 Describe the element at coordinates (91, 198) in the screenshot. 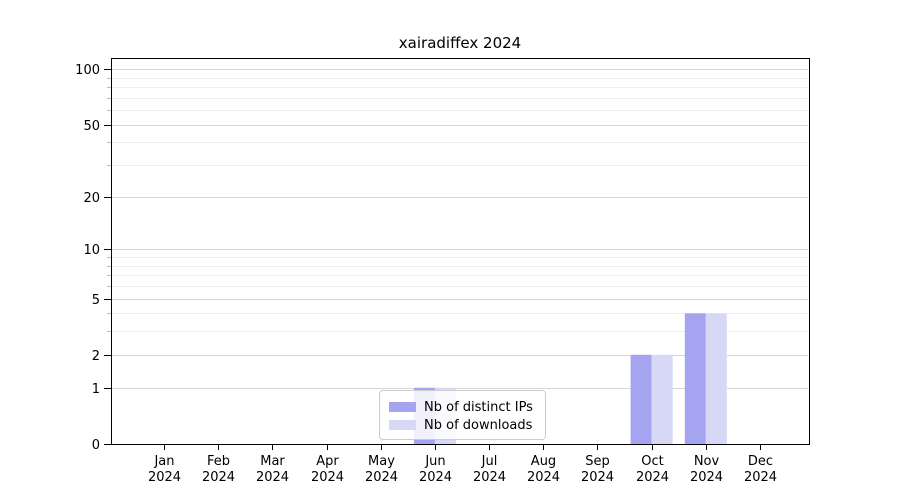

I see `y-tick-label: 20` at that location.